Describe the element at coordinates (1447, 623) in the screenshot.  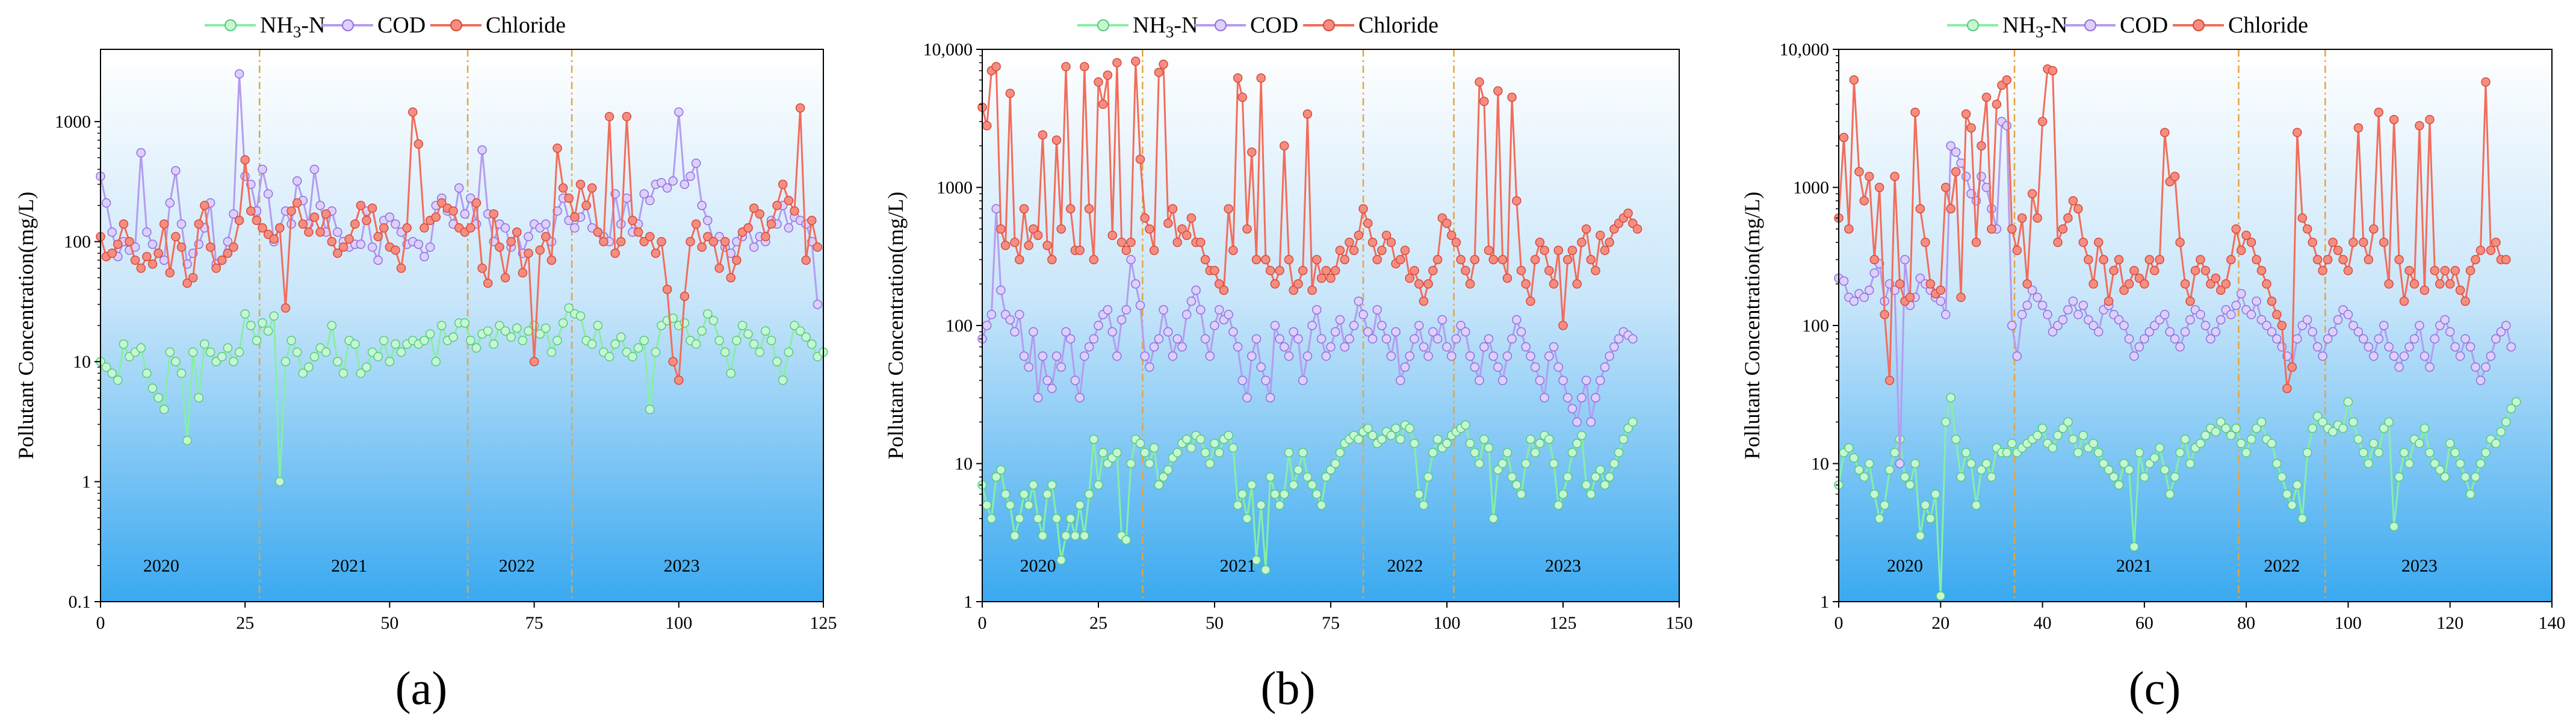
I see `x-tick-label: 100` at that location.